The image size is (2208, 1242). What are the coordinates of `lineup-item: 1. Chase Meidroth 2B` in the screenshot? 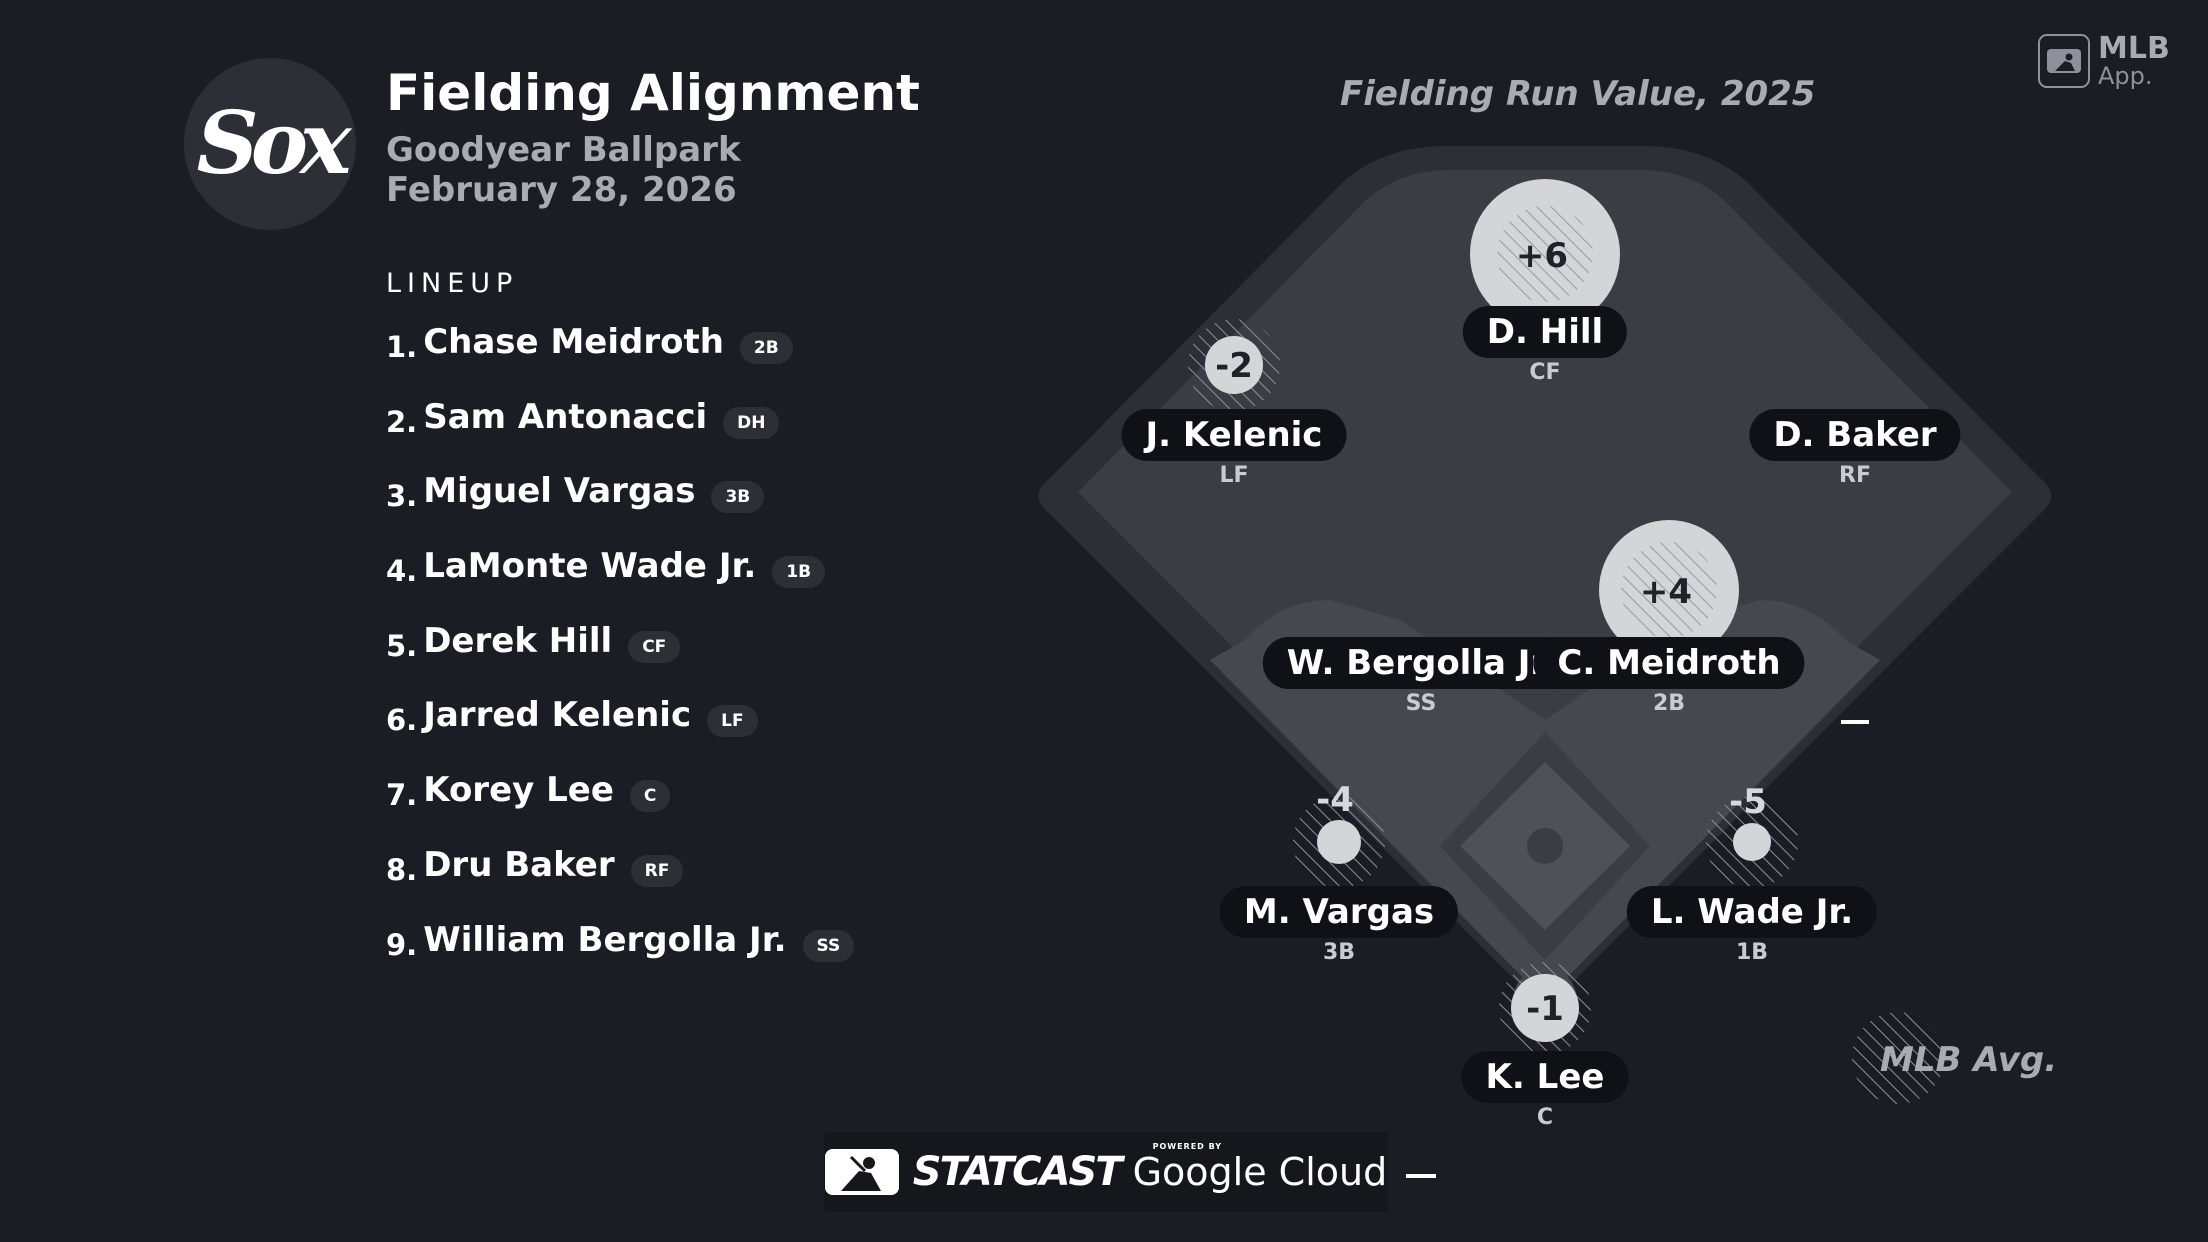 It's located at (620, 359).